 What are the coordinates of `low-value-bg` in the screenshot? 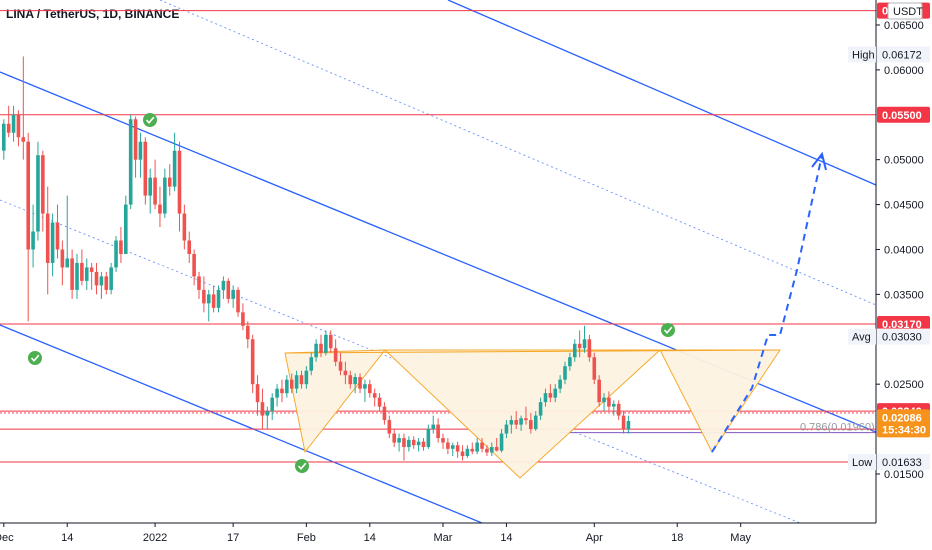 It's located at (903, 462).